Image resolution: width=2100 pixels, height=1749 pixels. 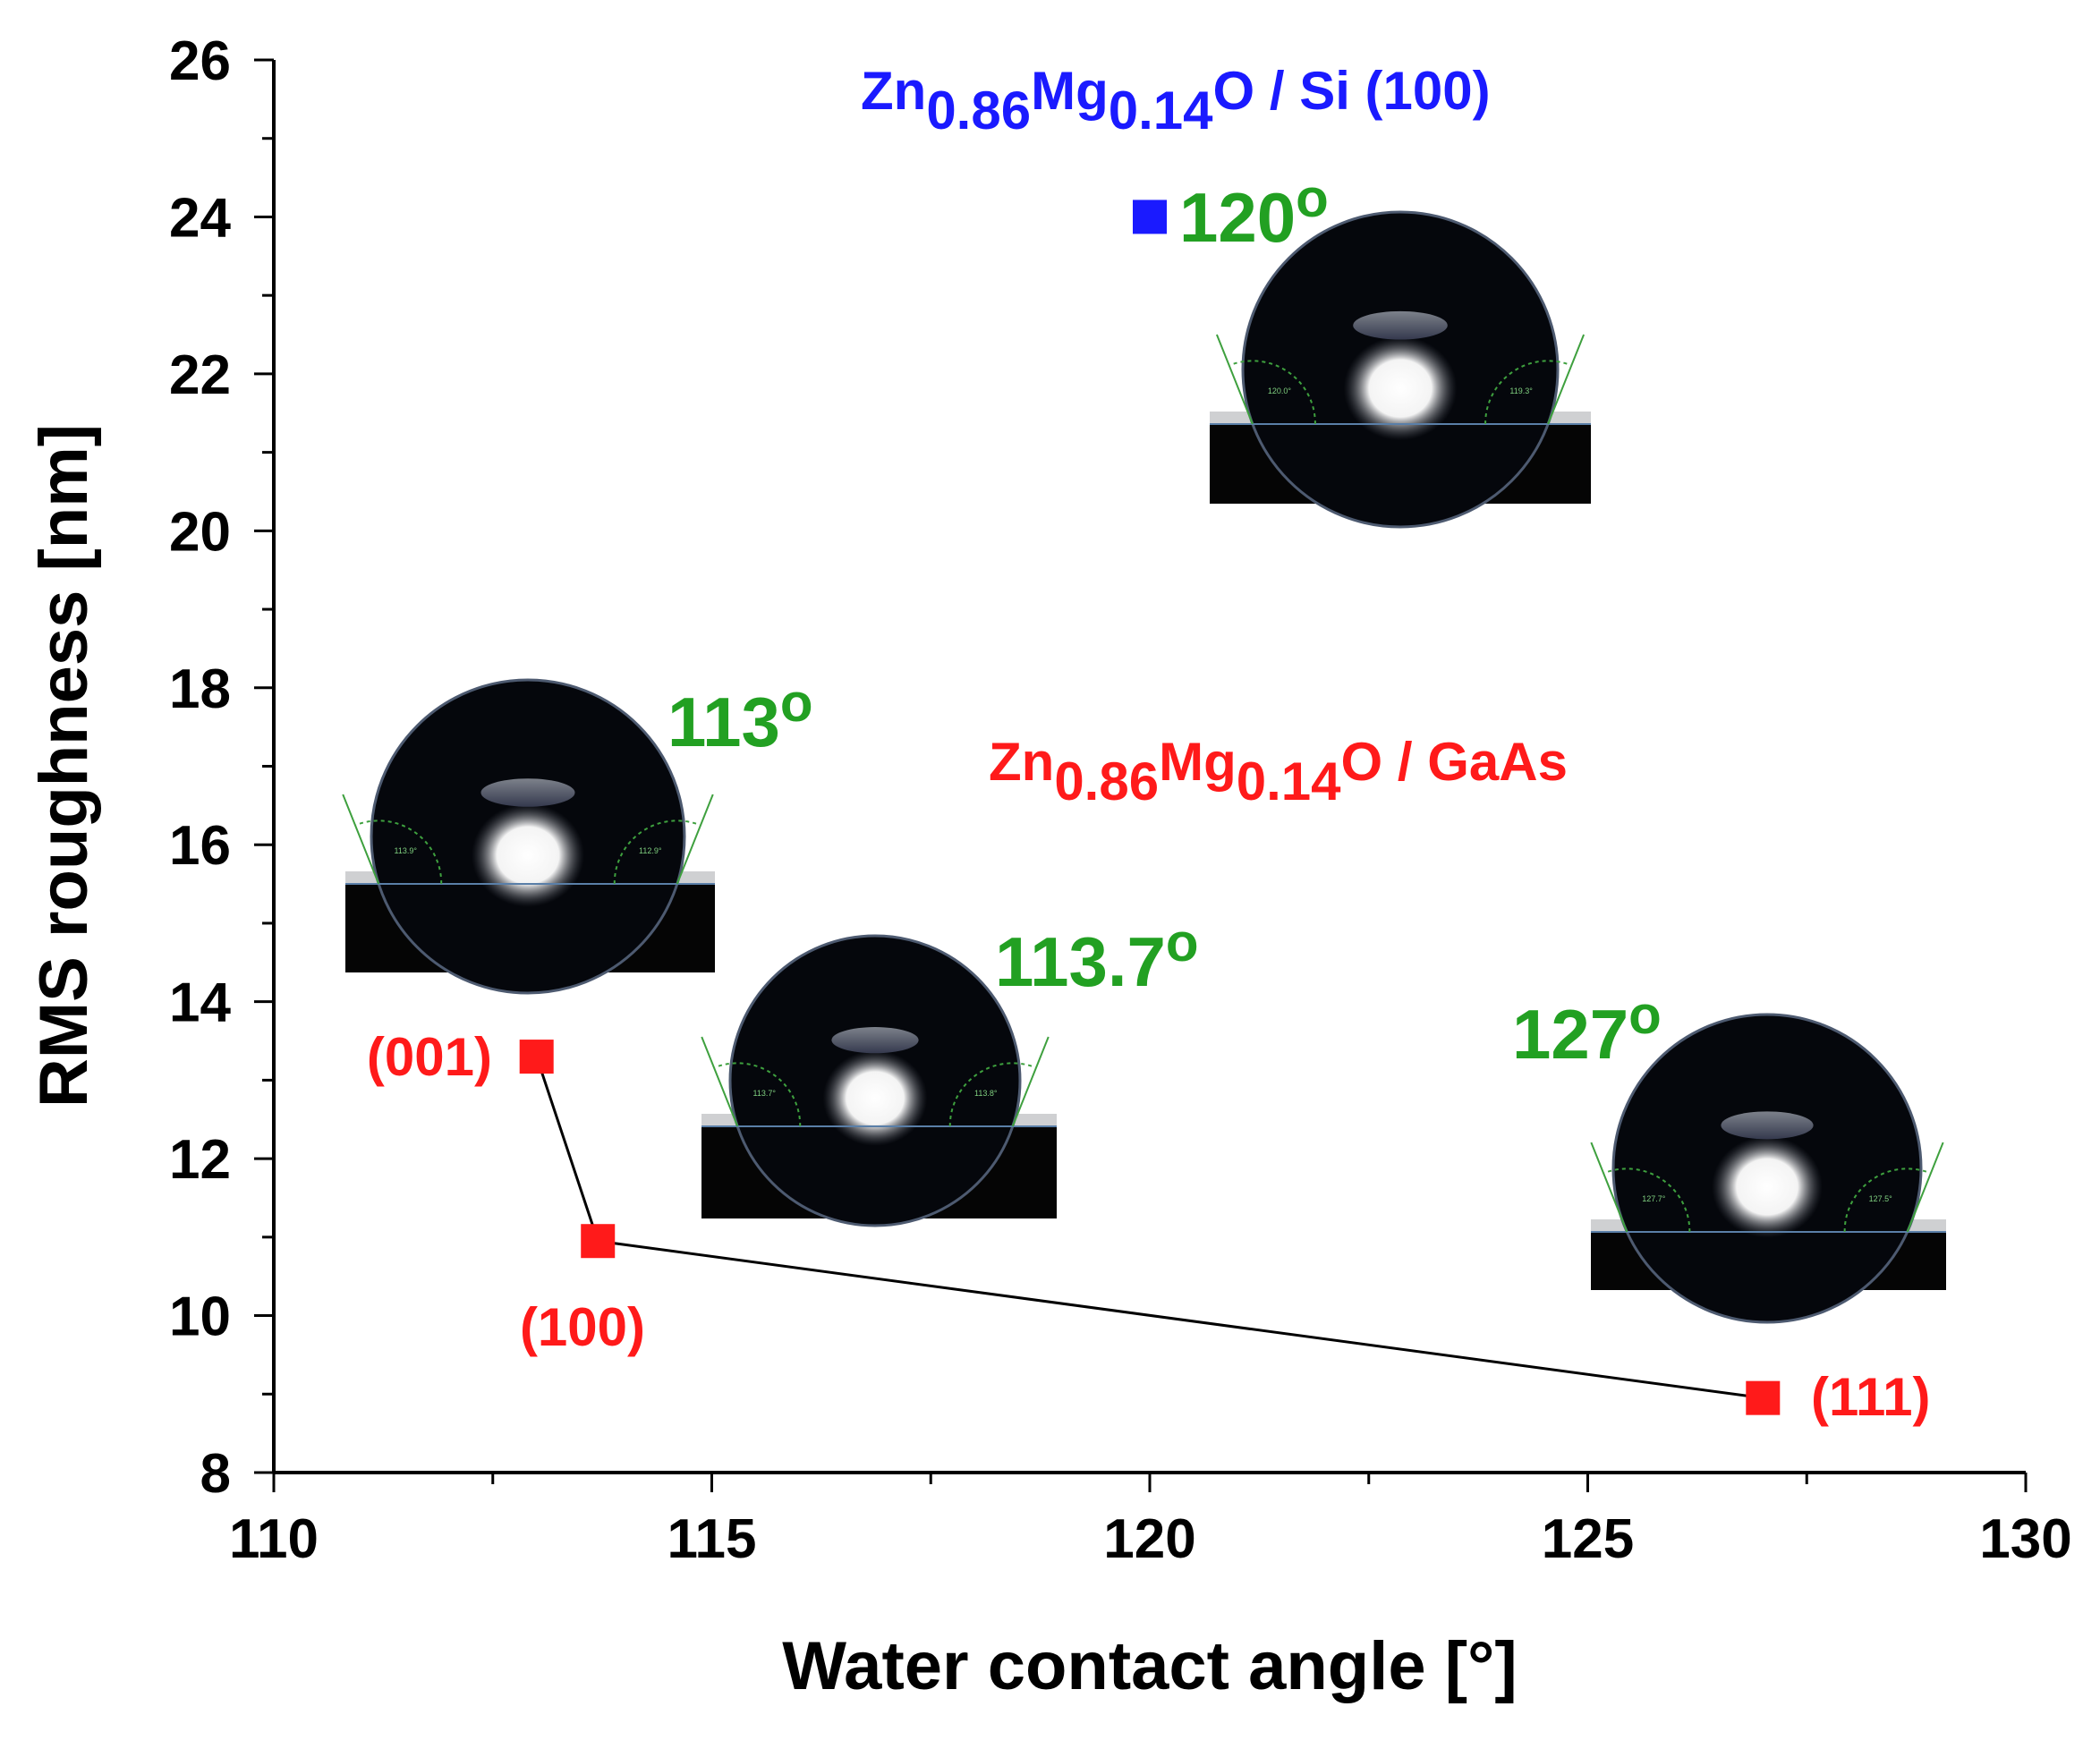 I want to click on y-tick-label: 20, so click(x=200, y=532).